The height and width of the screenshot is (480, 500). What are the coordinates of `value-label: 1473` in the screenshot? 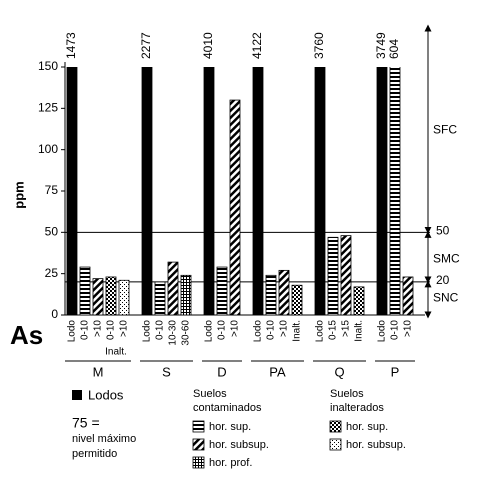 It's located at (71, 45).